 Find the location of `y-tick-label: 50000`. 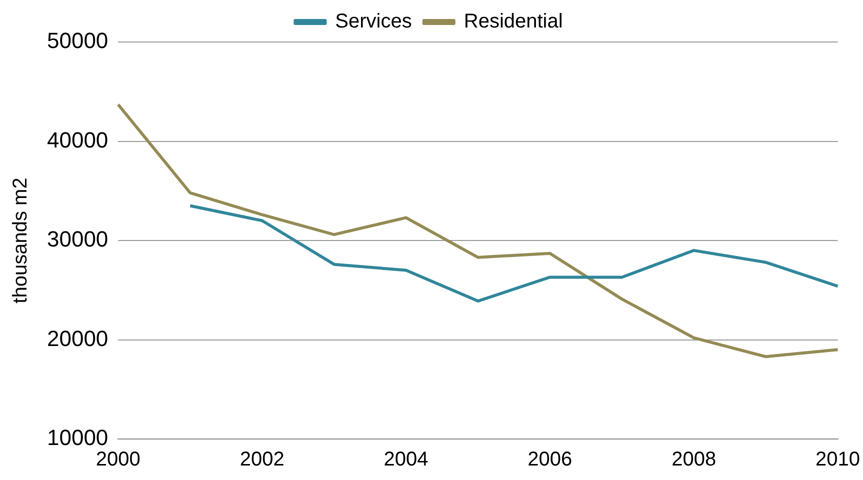

y-tick-label: 50000 is located at coordinates (77, 41).